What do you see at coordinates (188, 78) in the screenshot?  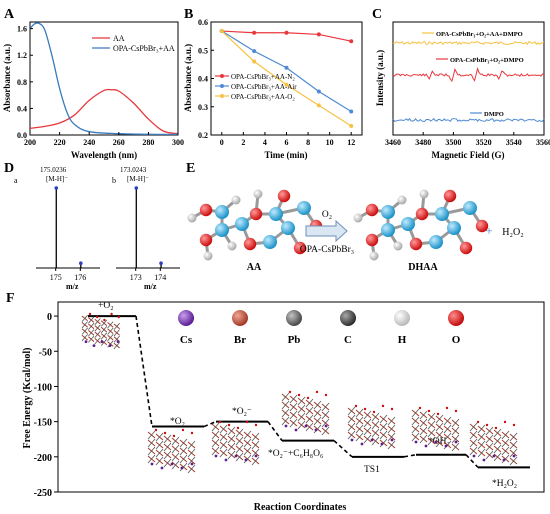 I see `panel-b-y-axis-label: Absorbance (a.u.)` at bounding box center [188, 78].